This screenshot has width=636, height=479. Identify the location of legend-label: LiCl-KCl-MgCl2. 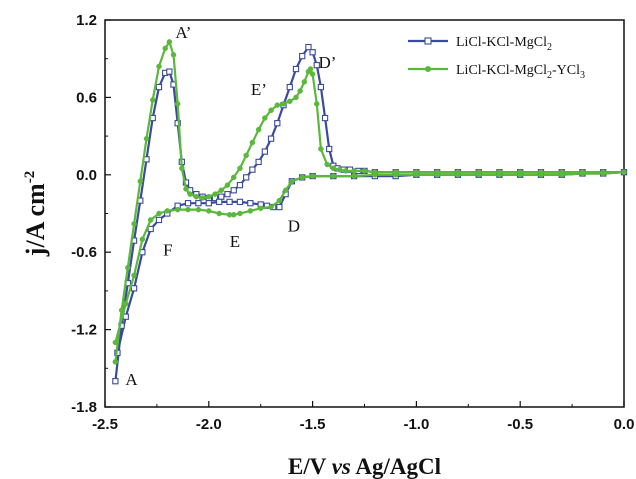
(504, 44).